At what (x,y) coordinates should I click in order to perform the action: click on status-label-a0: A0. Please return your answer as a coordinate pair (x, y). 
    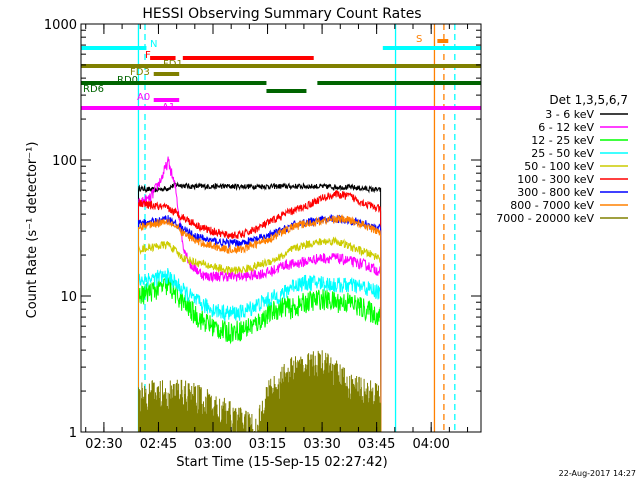
    Looking at the image, I should click on (143, 97).